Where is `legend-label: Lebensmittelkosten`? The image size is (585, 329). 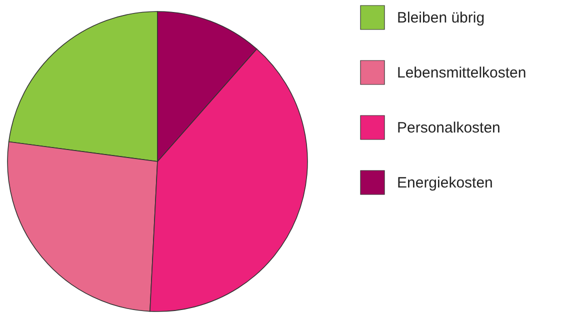 legend-label: Lebensmittelkosten is located at coordinates (461, 73).